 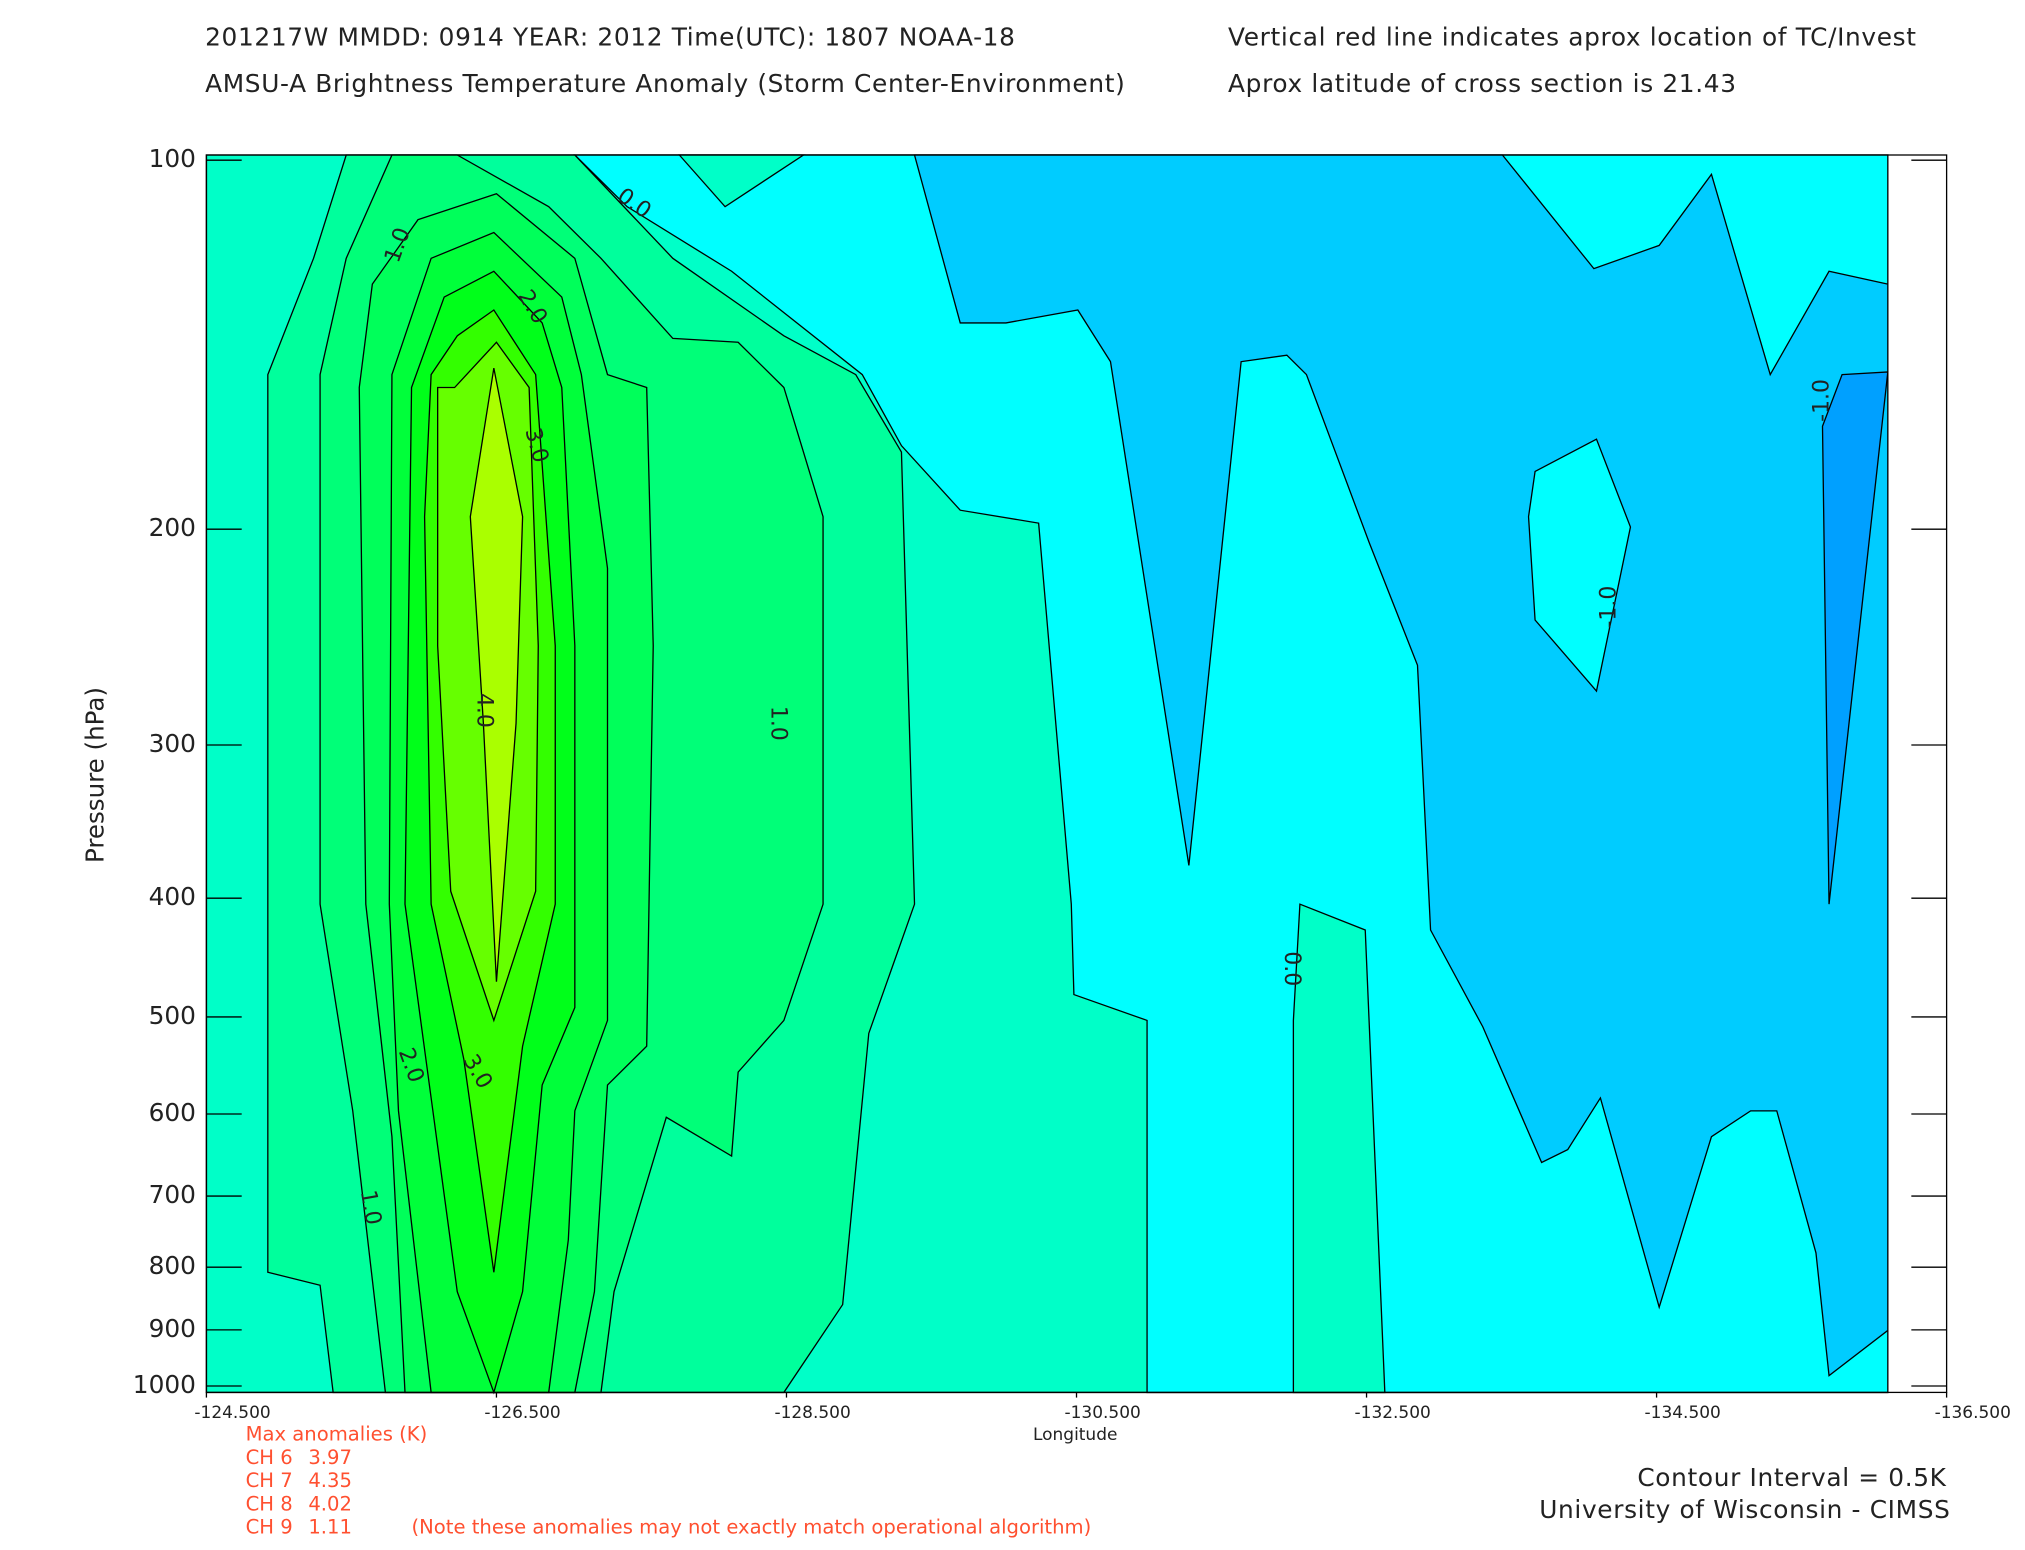 What do you see at coordinates (1791, 1477) in the screenshot?
I see `footer-line: Contour Interval = 0.5K` at bounding box center [1791, 1477].